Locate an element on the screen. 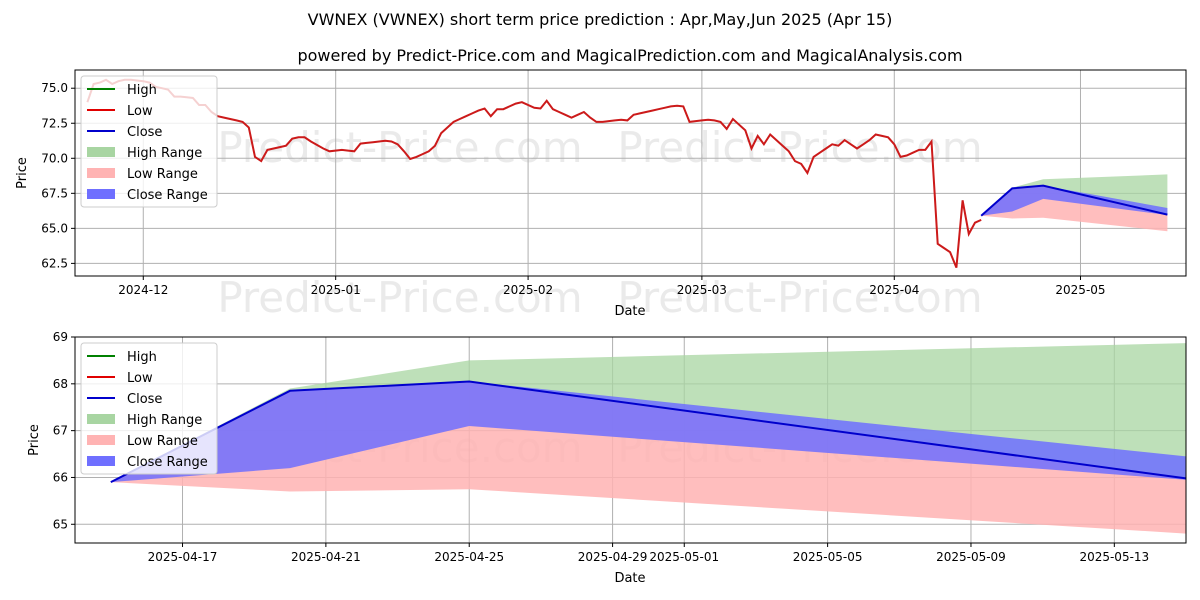 This screenshot has height=600, width=1200. y-tick-label: 69 is located at coordinates (60, 337).